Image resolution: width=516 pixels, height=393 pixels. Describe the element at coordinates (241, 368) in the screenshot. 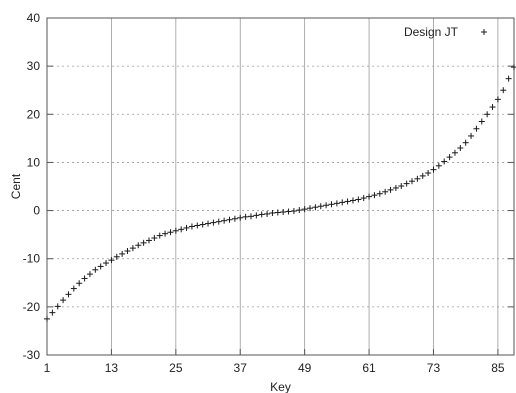

I see `x-tick-label: 37` at that location.